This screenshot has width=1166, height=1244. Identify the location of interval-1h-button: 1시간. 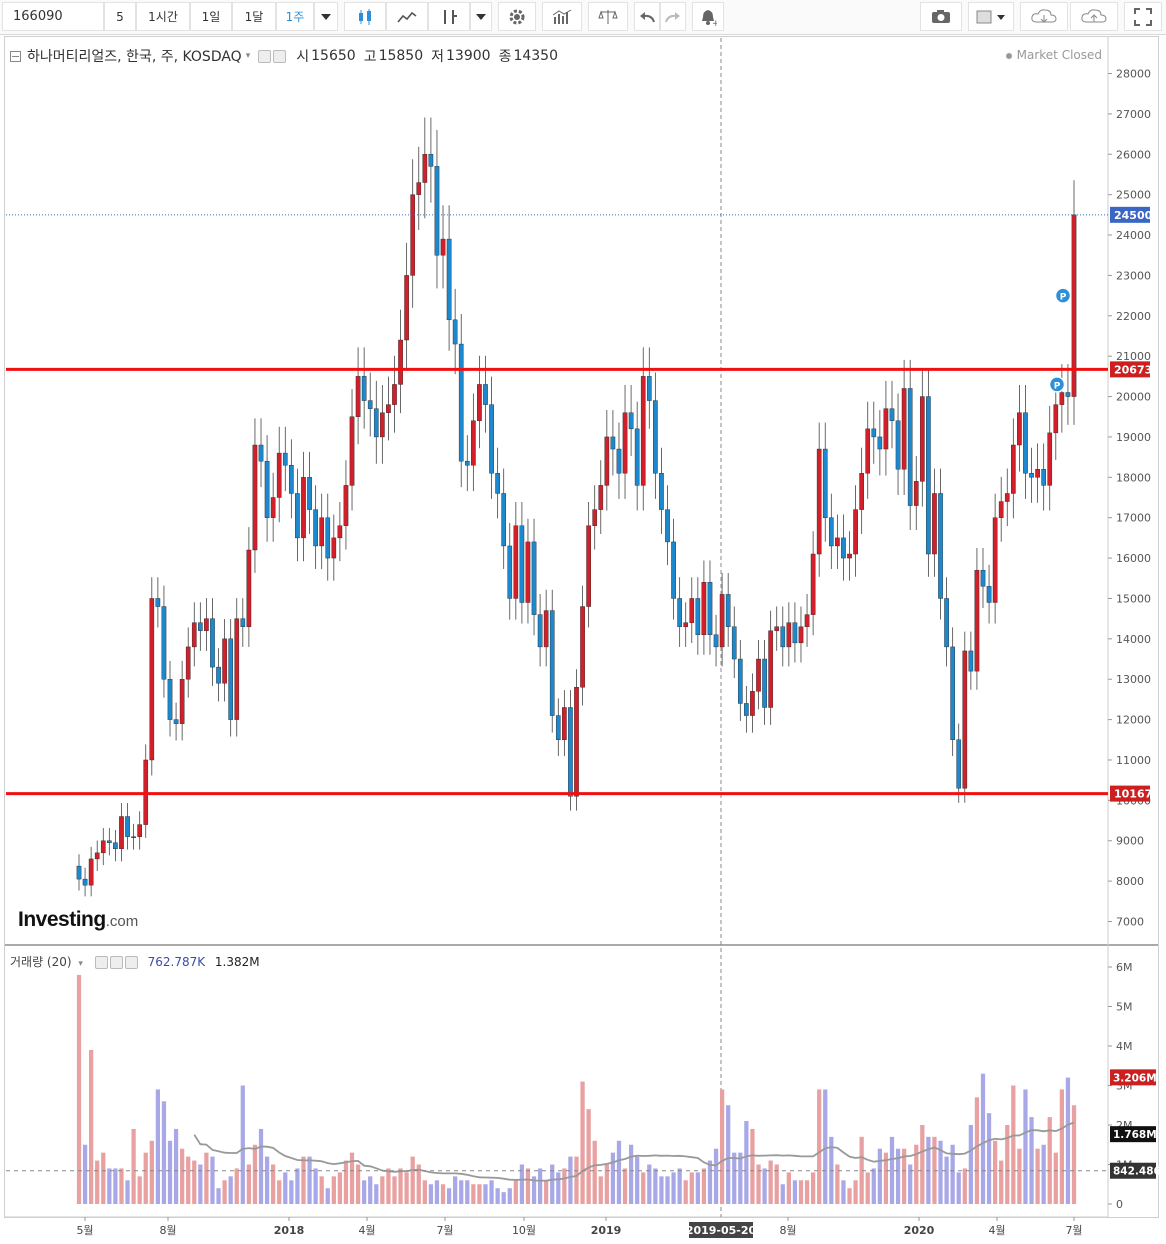
(163, 16).